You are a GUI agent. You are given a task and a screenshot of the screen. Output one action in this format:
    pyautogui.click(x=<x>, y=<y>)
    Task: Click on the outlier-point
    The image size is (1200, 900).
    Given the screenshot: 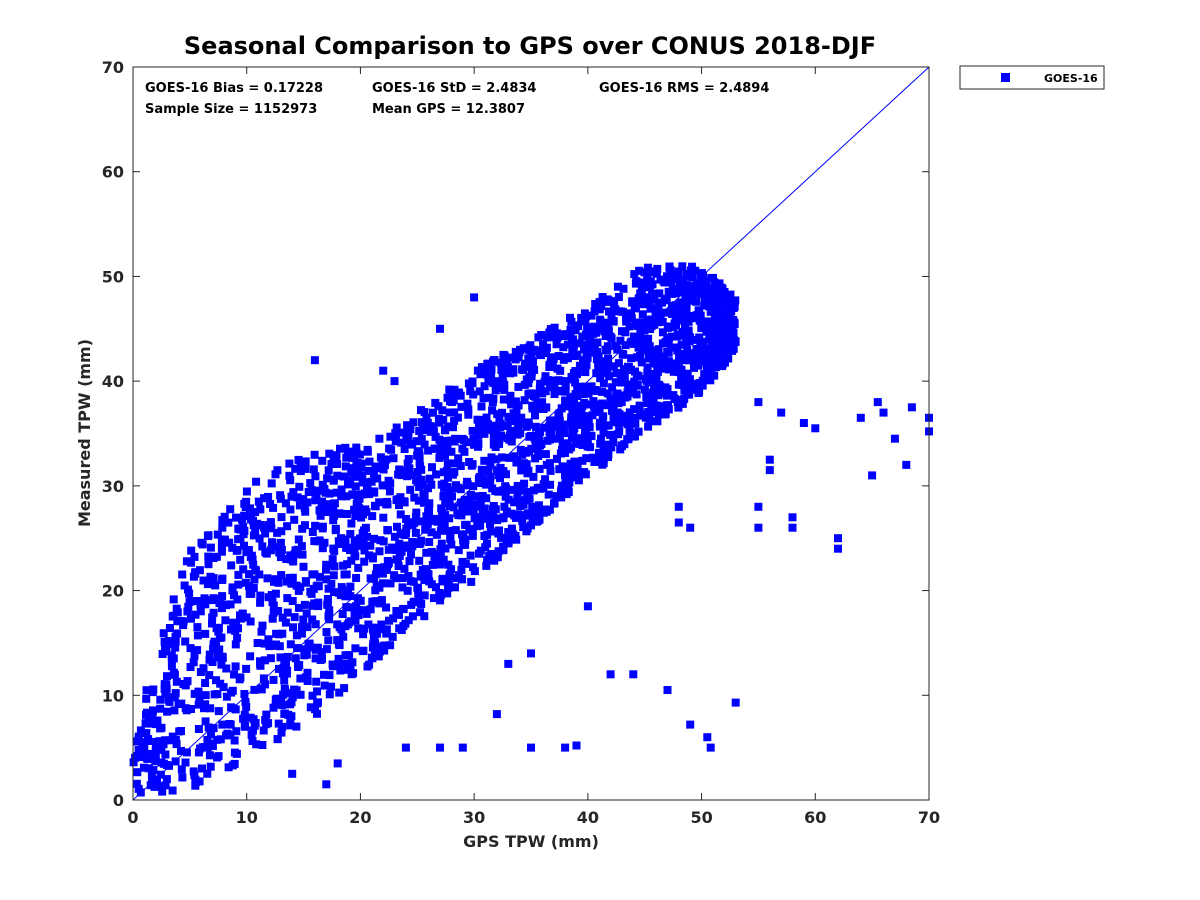 What is the action you would take?
    pyautogui.click(x=860, y=417)
    